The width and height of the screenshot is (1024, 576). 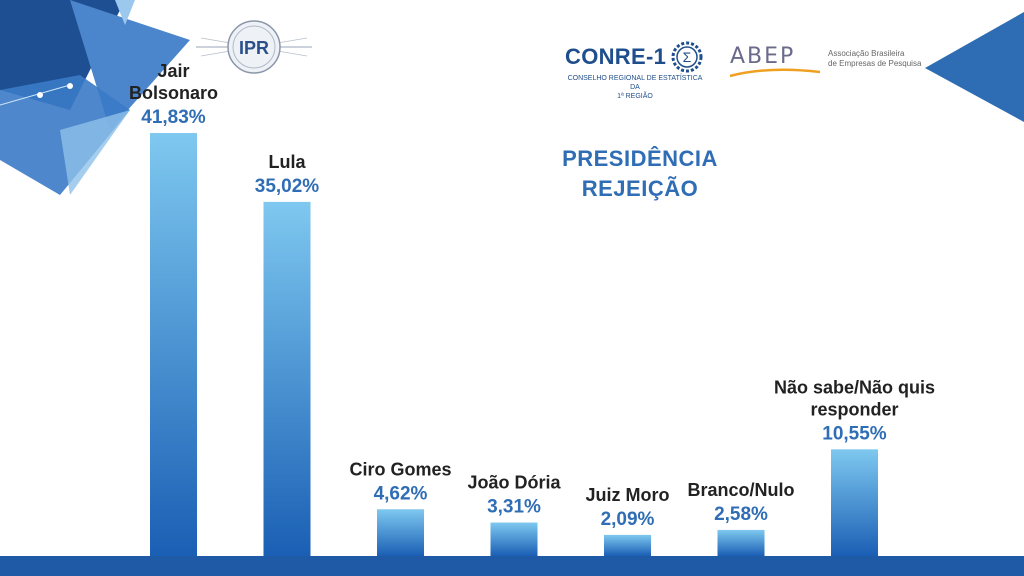 What do you see at coordinates (512, 566) in the screenshot?
I see `bottom-bar` at bounding box center [512, 566].